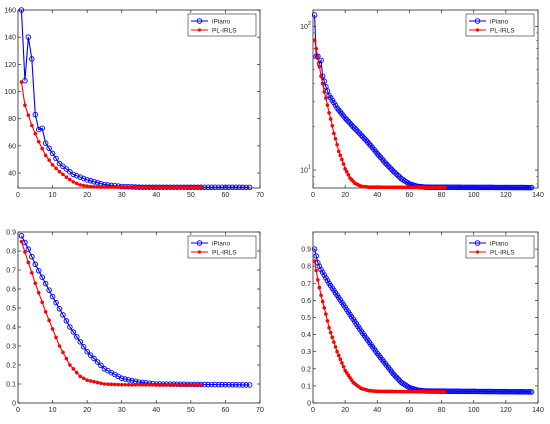 The image size is (550, 424). I want to click on x-tick-label: 10, so click(53, 195).